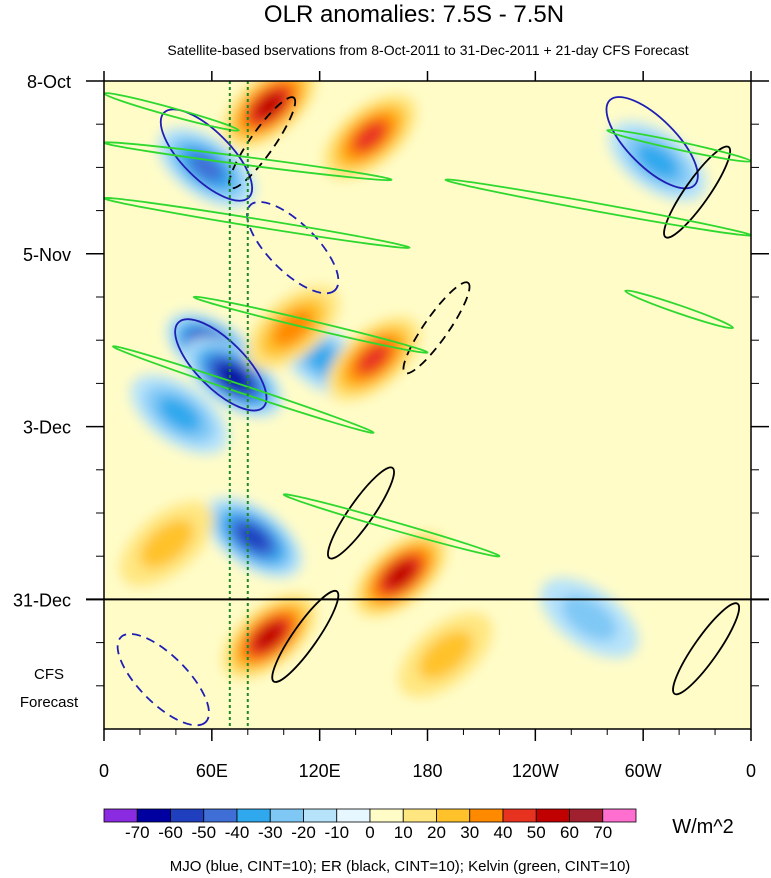 The height and width of the screenshot is (878, 771). What do you see at coordinates (436, 832) in the screenshot?
I see `colorbar-label-9: 20` at bounding box center [436, 832].